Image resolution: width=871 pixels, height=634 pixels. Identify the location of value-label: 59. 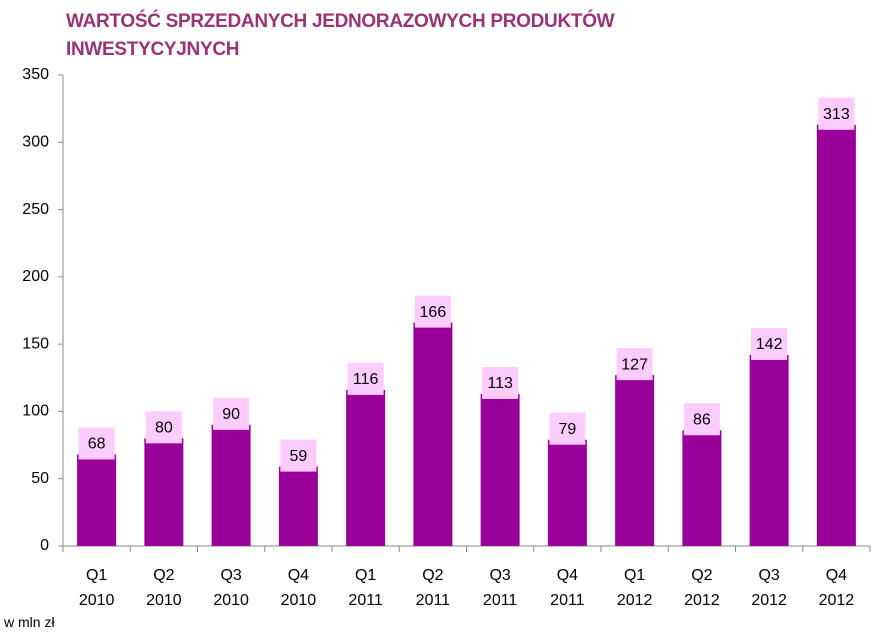
(298, 456).